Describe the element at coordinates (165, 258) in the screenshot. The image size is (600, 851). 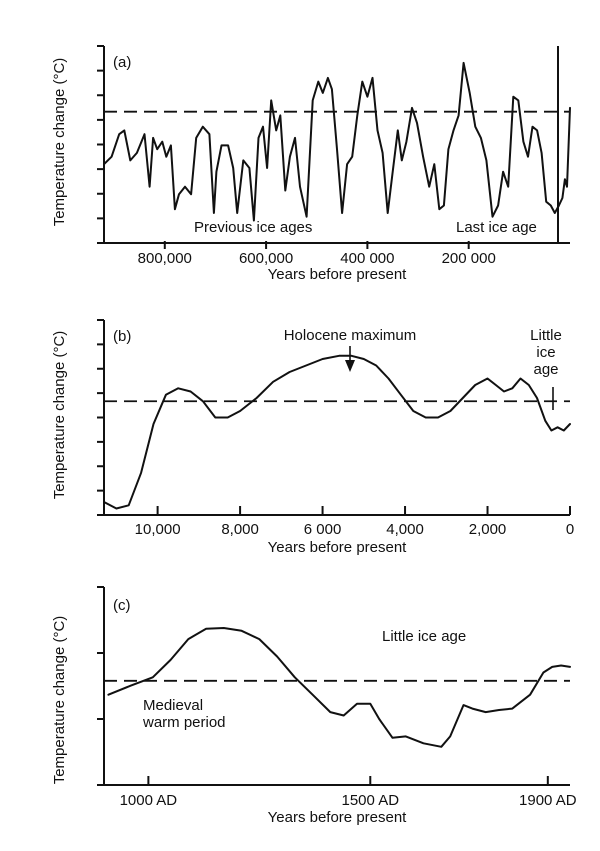
I see `x-tick-label: 800,000` at that location.